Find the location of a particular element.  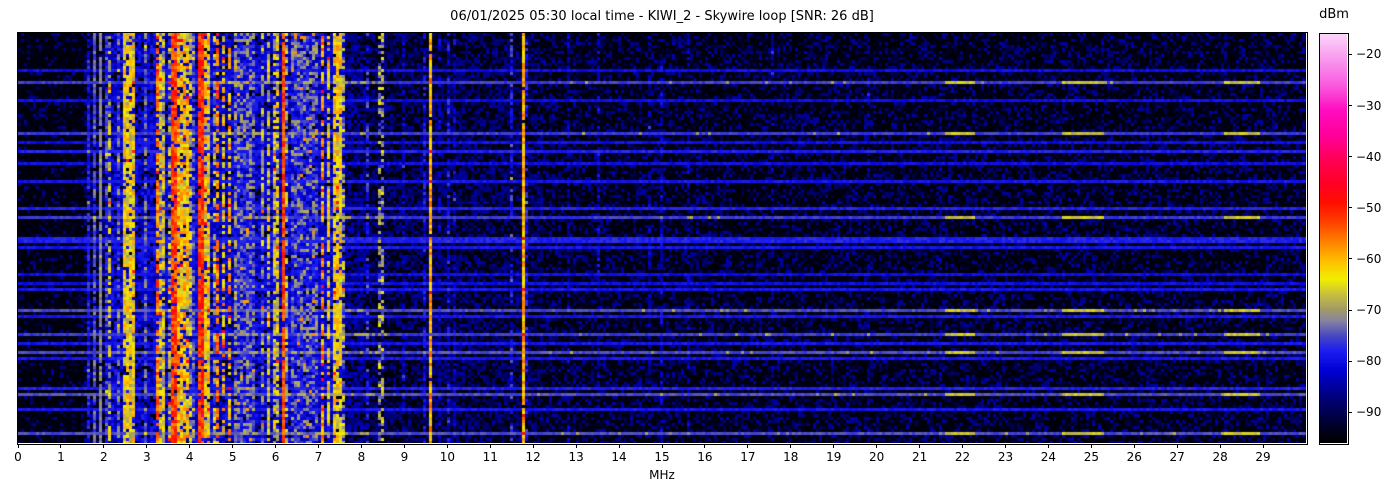

x-tick-label: 0 is located at coordinates (18, 457).